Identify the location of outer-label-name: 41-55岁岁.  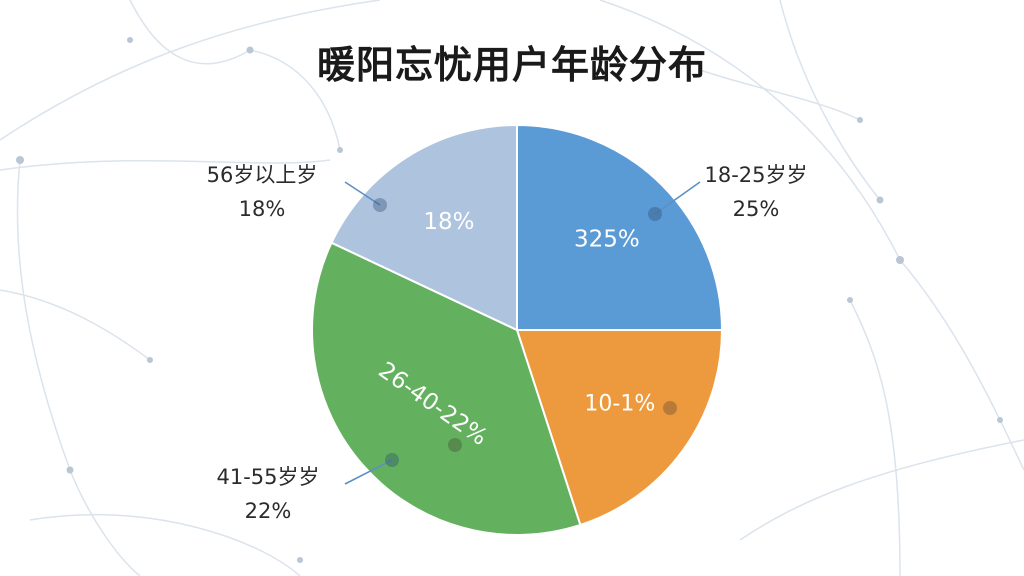
(268, 477).